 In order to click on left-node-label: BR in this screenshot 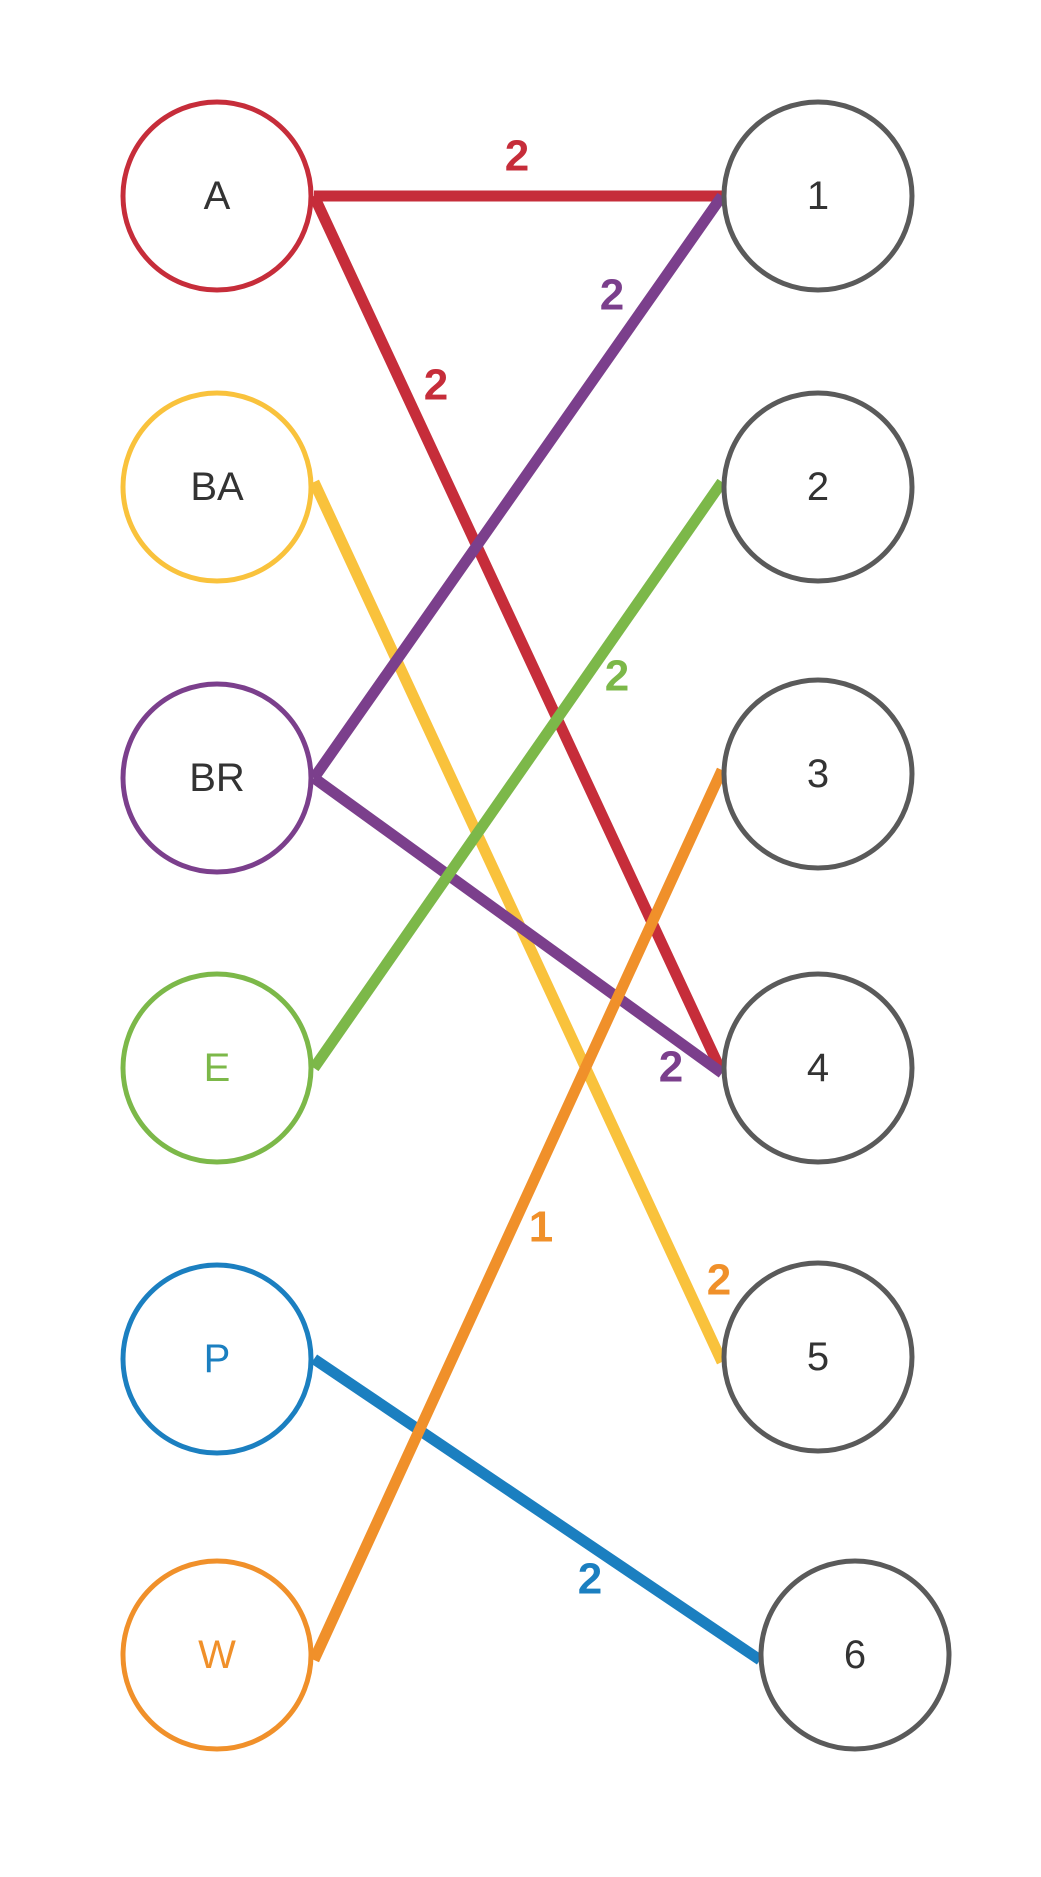, I will do `click(217, 778)`.